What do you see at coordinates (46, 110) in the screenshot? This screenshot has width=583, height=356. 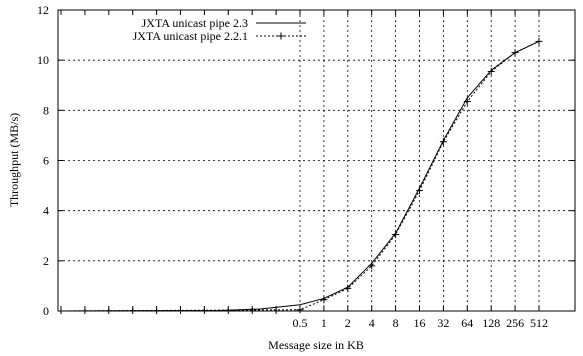 I see `y-tick-label: 8` at bounding box center [46, 110].